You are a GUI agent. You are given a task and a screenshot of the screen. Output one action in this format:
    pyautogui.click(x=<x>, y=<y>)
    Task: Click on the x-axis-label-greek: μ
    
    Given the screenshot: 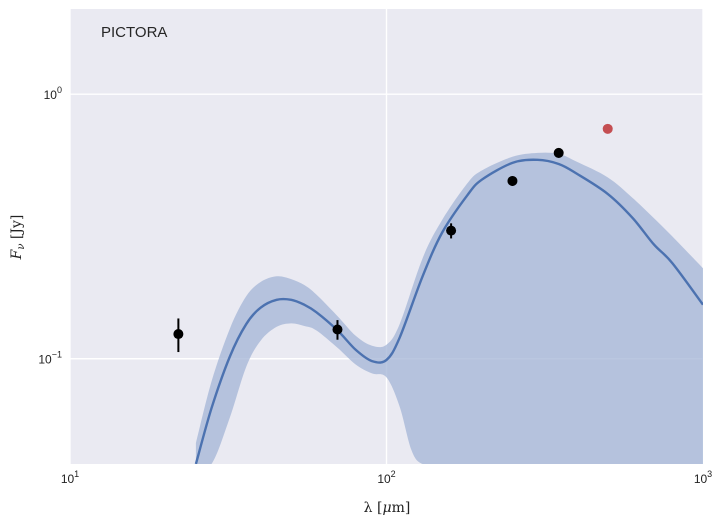 What is the action you would take?
    pyautogui.click(x=386, y=508)
    